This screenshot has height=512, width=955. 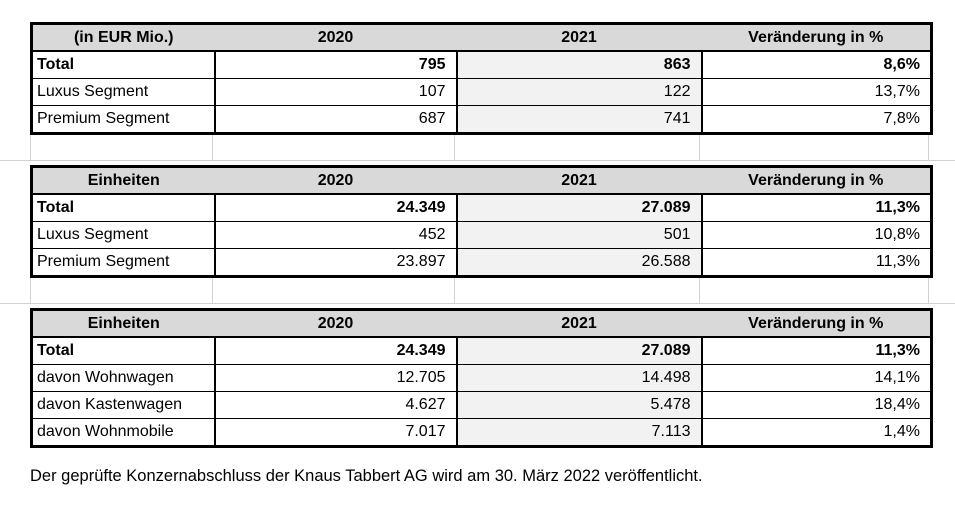 What do you see at coordinates (335, 405) in the screenshot?
I see `value-2020: 4.627` at bounding box center [335, 405].